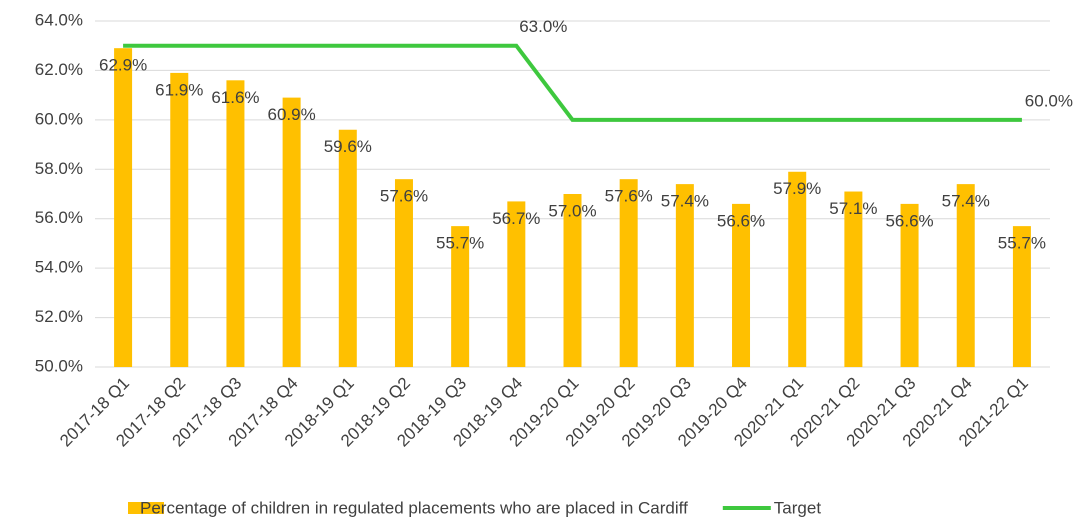 The width and height of the screenshot is (1073, 524). Describe the element at coordinates (235, 97) in the screenshot. I see `data-label: 61.6%` at that location.